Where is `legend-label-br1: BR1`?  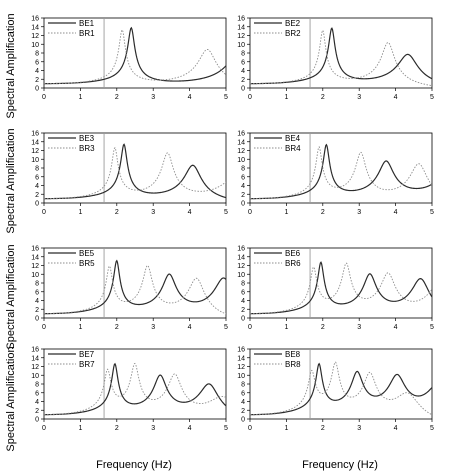 legend-label-br1: BR1 is located at coordinates (87, 33).